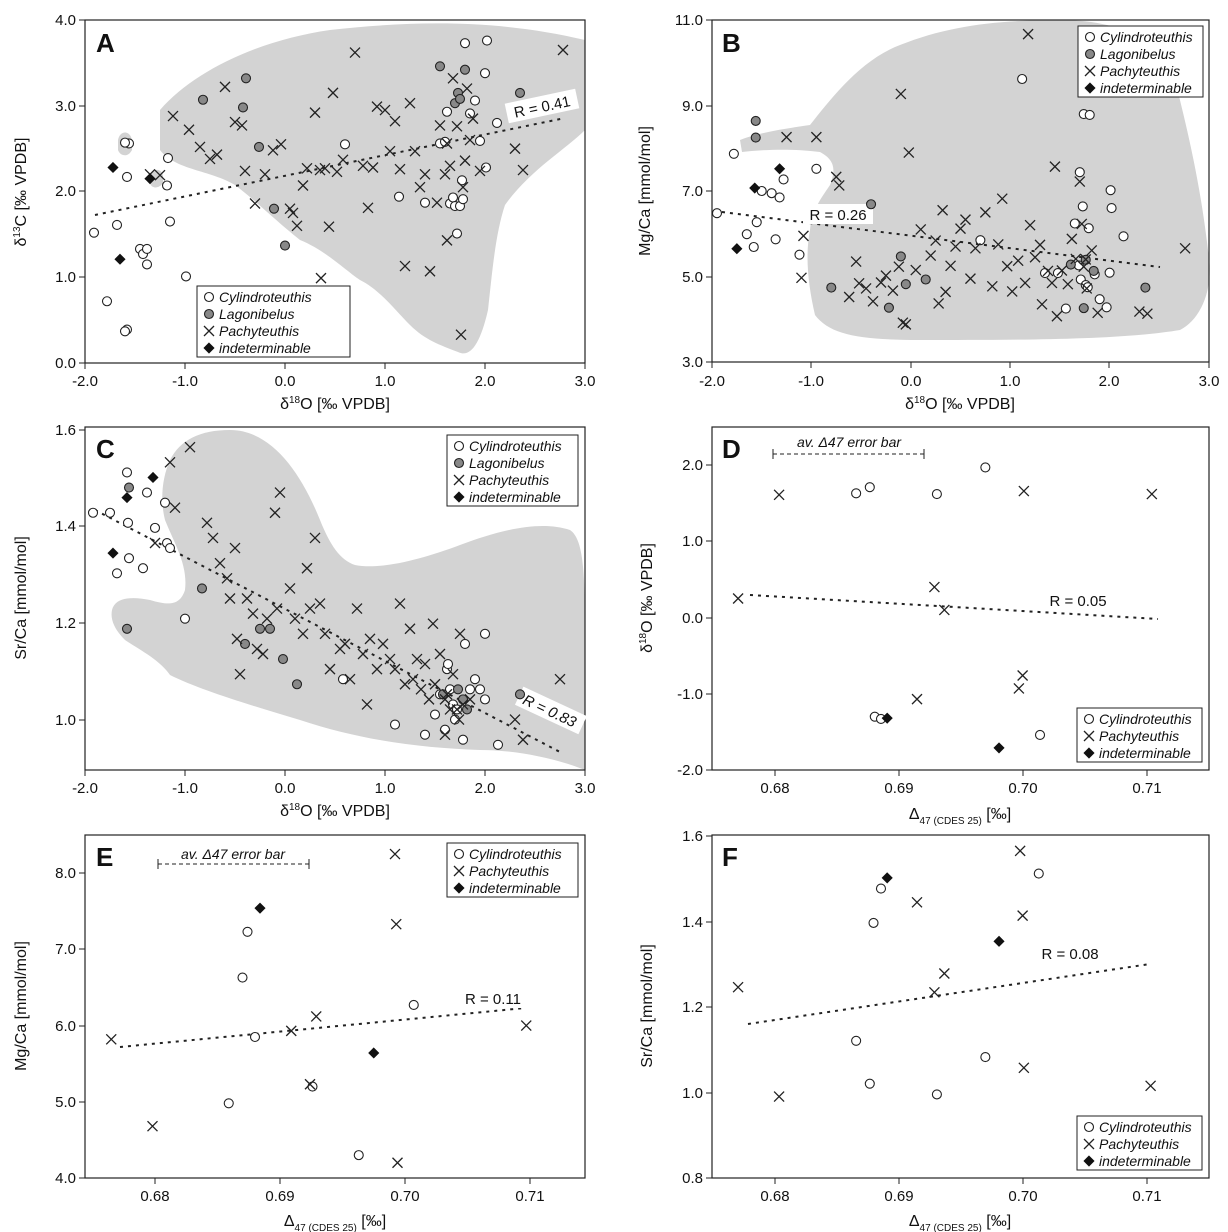  What do you see at coordinates (404, 1196) in the screenshot?
I see `panel-e-x-tick: 0.70` at bounding box center [404, 1196].